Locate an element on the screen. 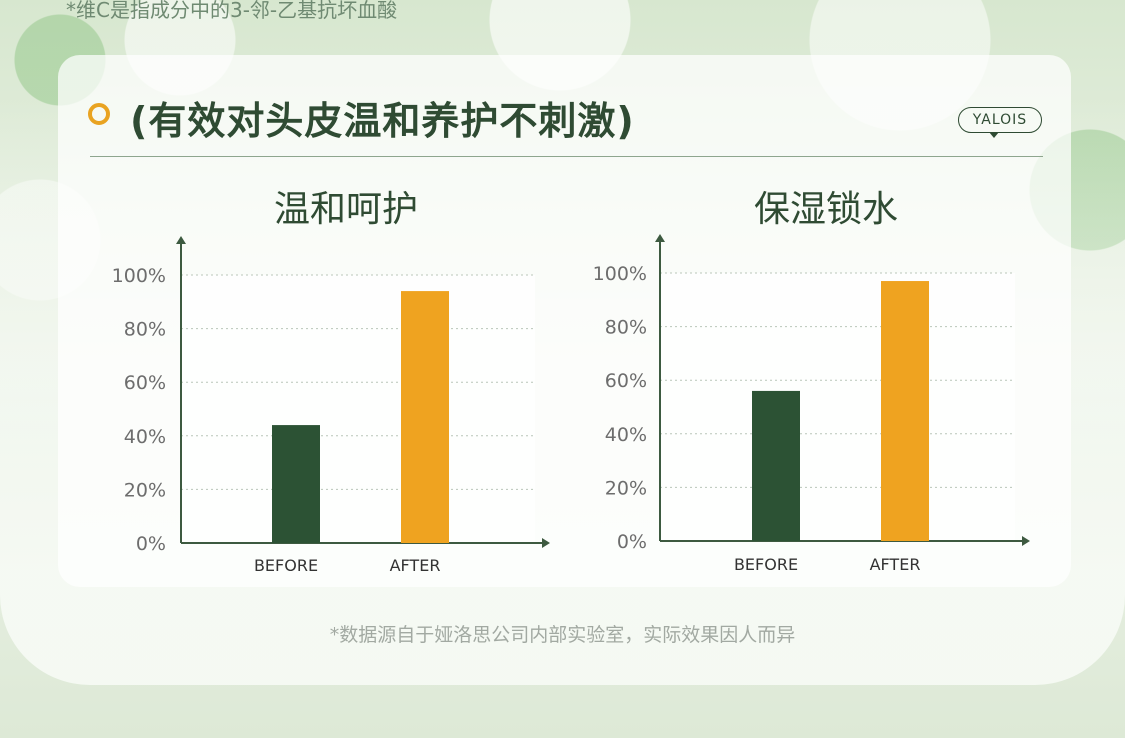 The height and width of the screenshot is (738, 1125). top-note: *维C是指成分中的3-邻-乙基抗坏血酸 is located at coordinates (232, 11).